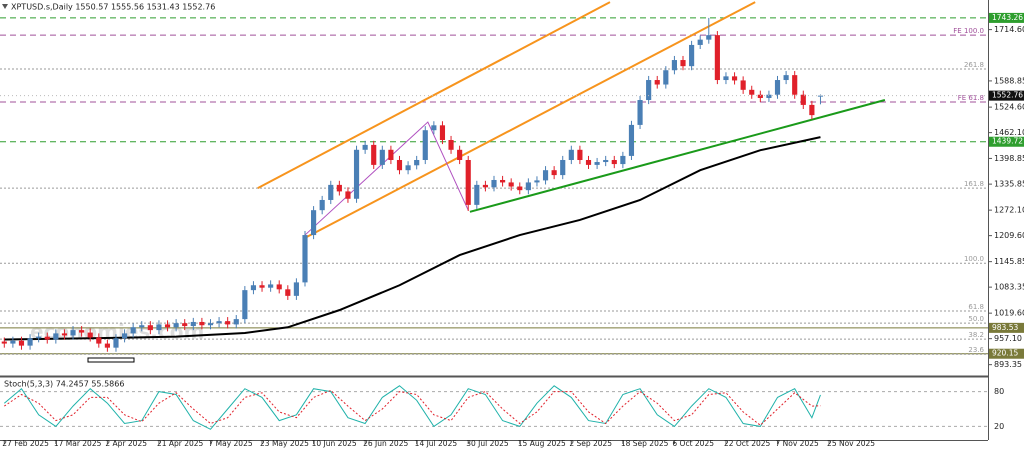 This screenshot has height=449, width=1024. I want to click on level-label: FE 61.8, so click(971, 98).